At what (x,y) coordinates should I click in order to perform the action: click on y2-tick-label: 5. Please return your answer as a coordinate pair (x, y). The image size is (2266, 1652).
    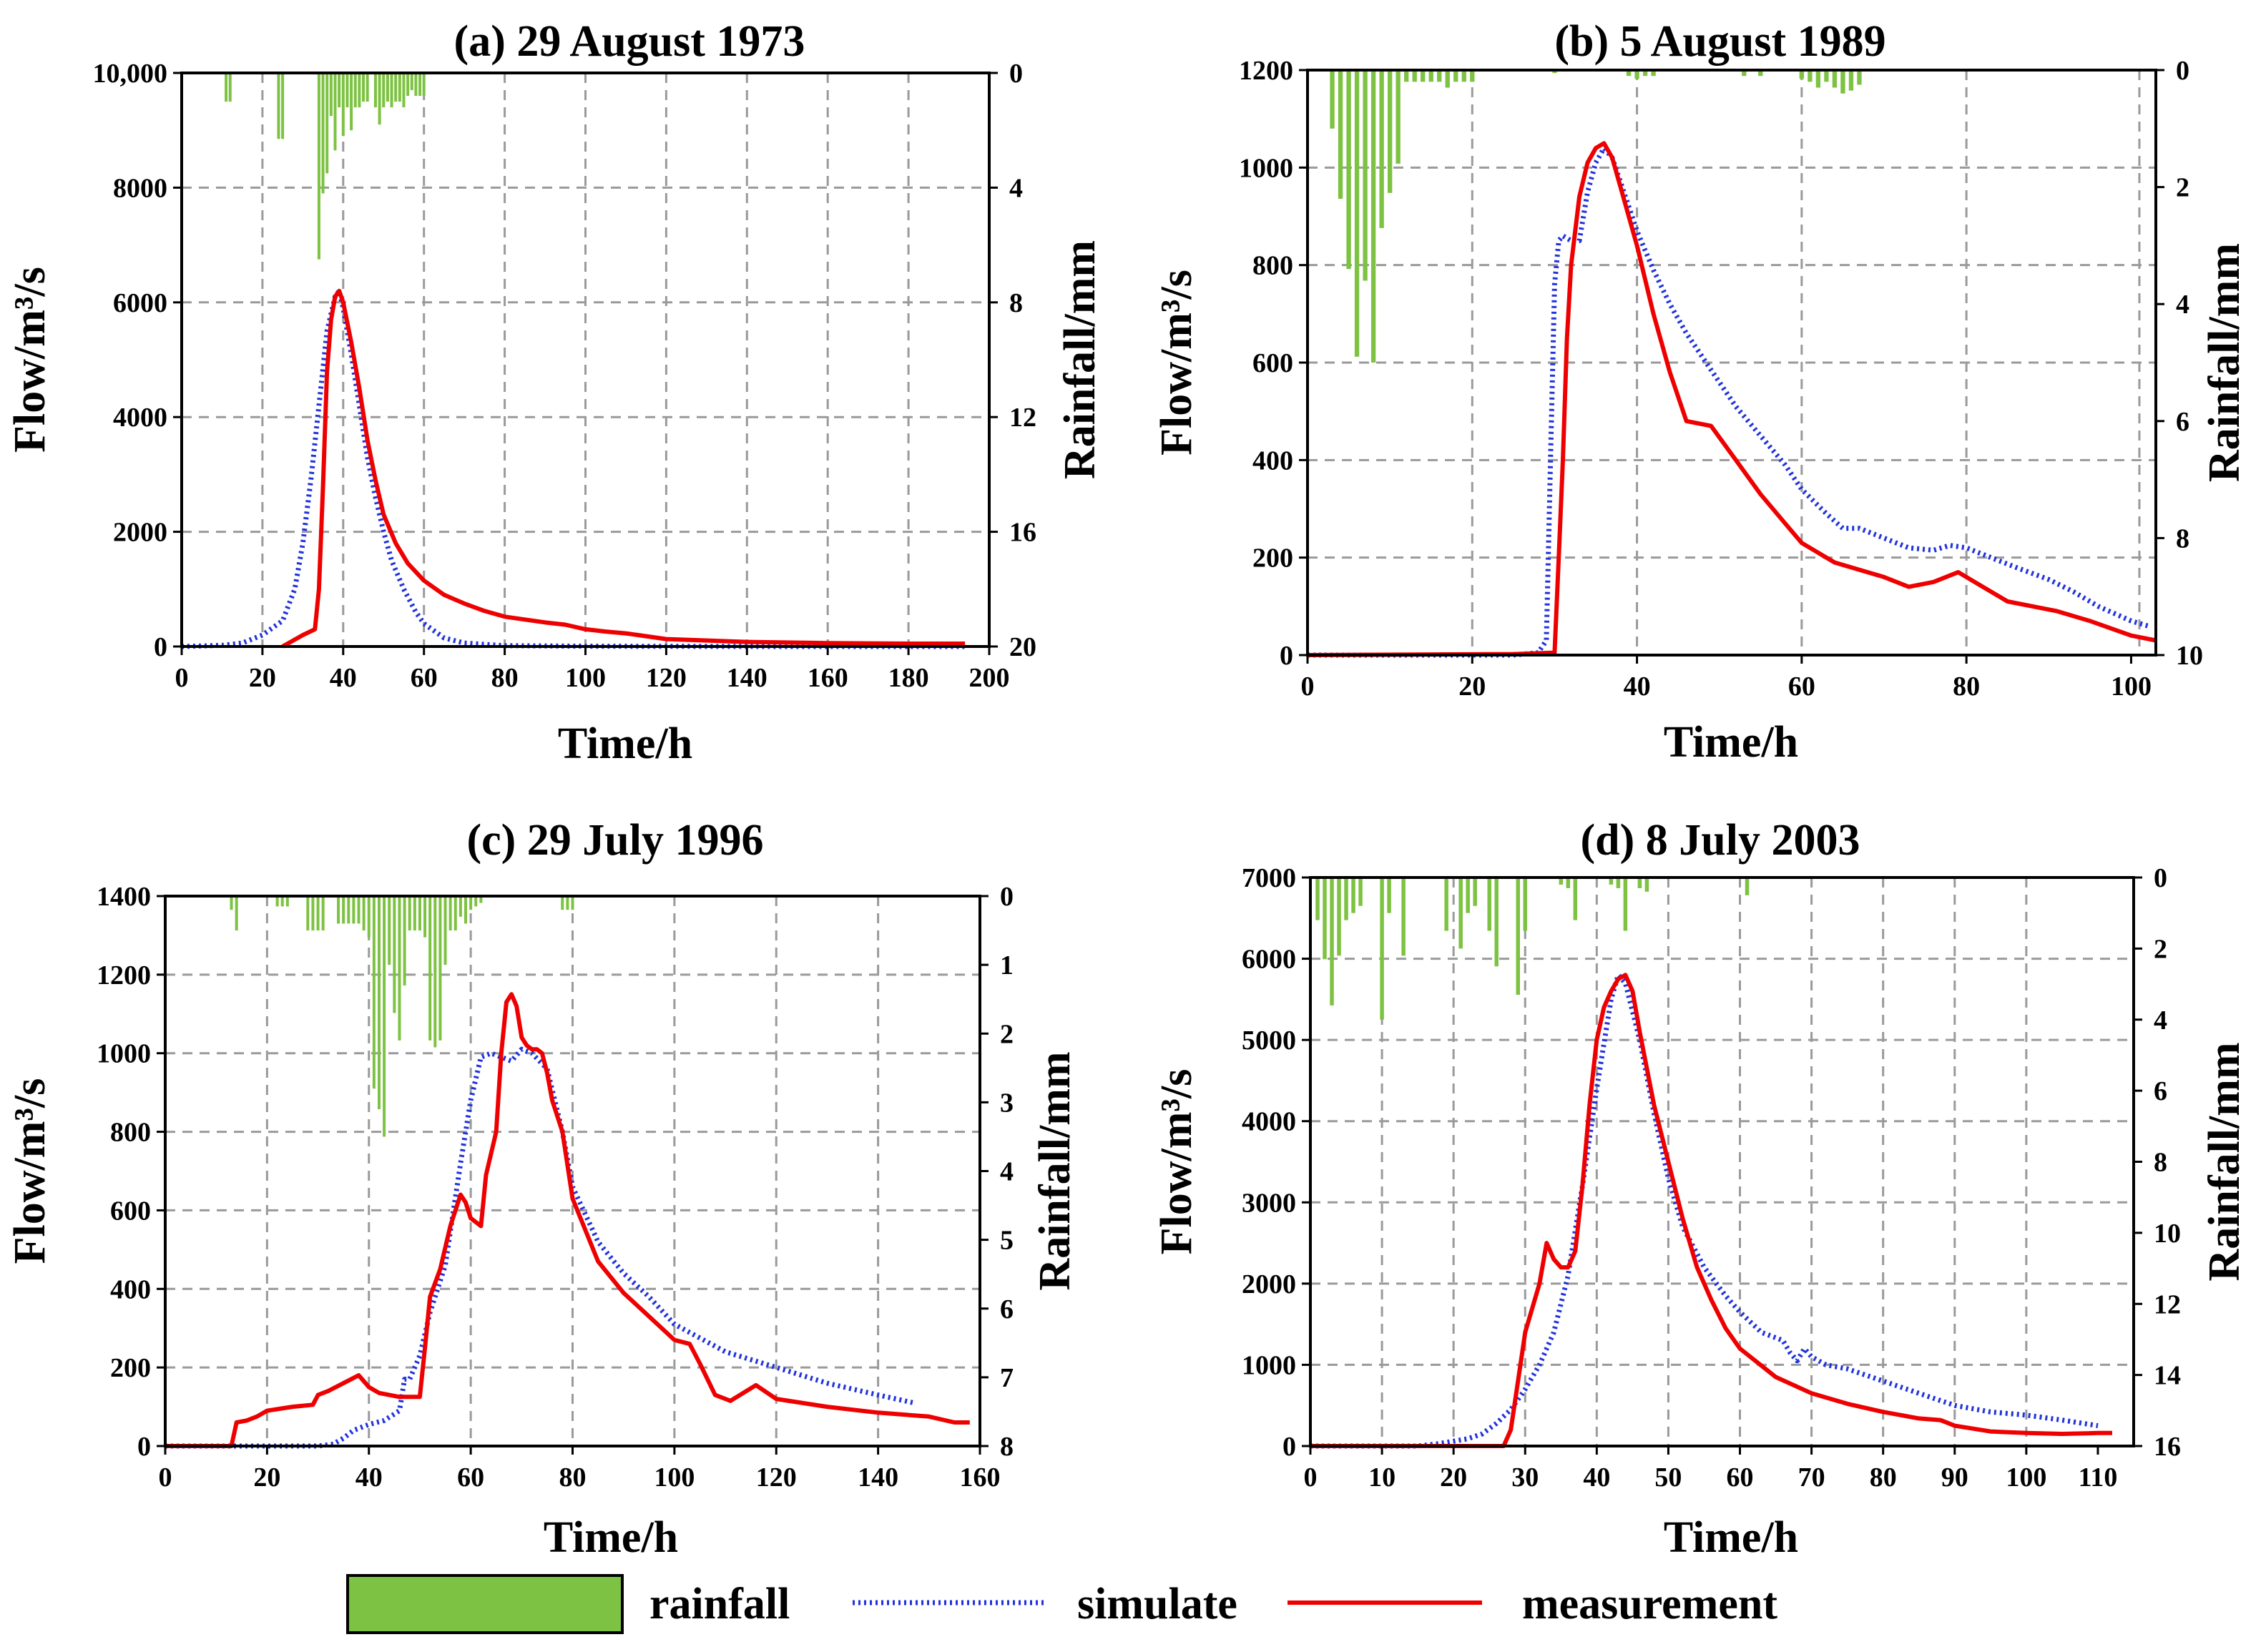
    Looking at the image, I should click on (1007, 1241).